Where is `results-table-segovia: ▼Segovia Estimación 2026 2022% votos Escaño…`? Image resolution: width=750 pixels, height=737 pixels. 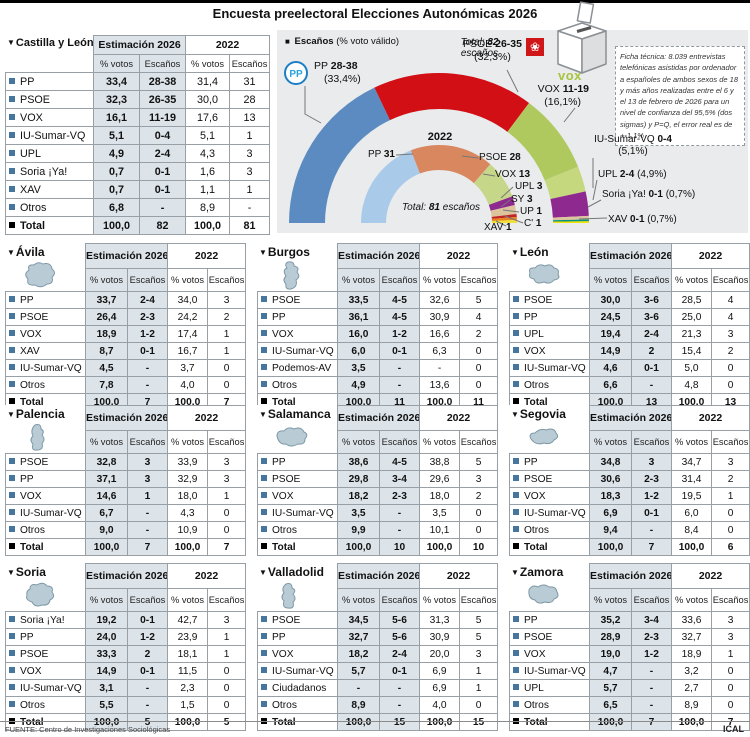
results-table-segovia: ▼Segovia Estimación 2026 2022% votos Escaño… is located at coordinates (629, 480).